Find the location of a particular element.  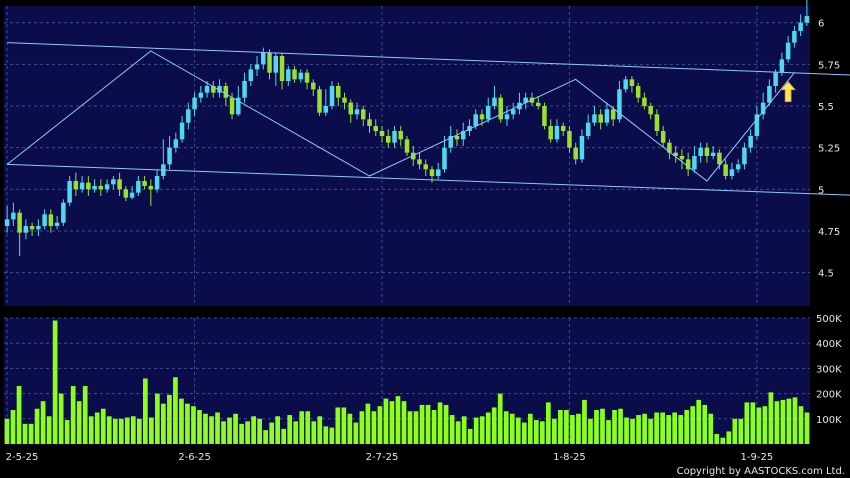

volume-tick-label: 100K is located at coordinates (829, 420).